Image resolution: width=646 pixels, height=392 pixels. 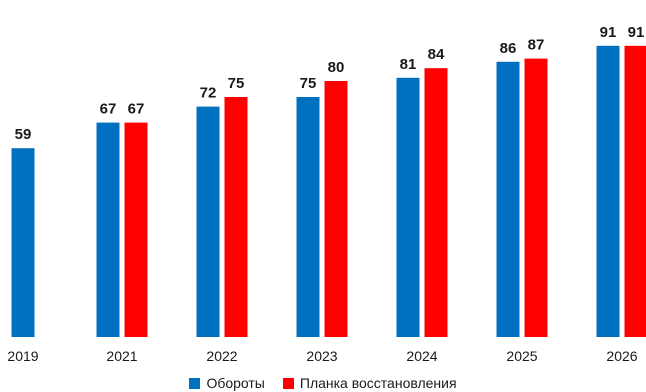 What do you see at coordinates (521, 356) in the screenshot?
I see `x-tick-2025: 2025` at bounding box center [521, 356].